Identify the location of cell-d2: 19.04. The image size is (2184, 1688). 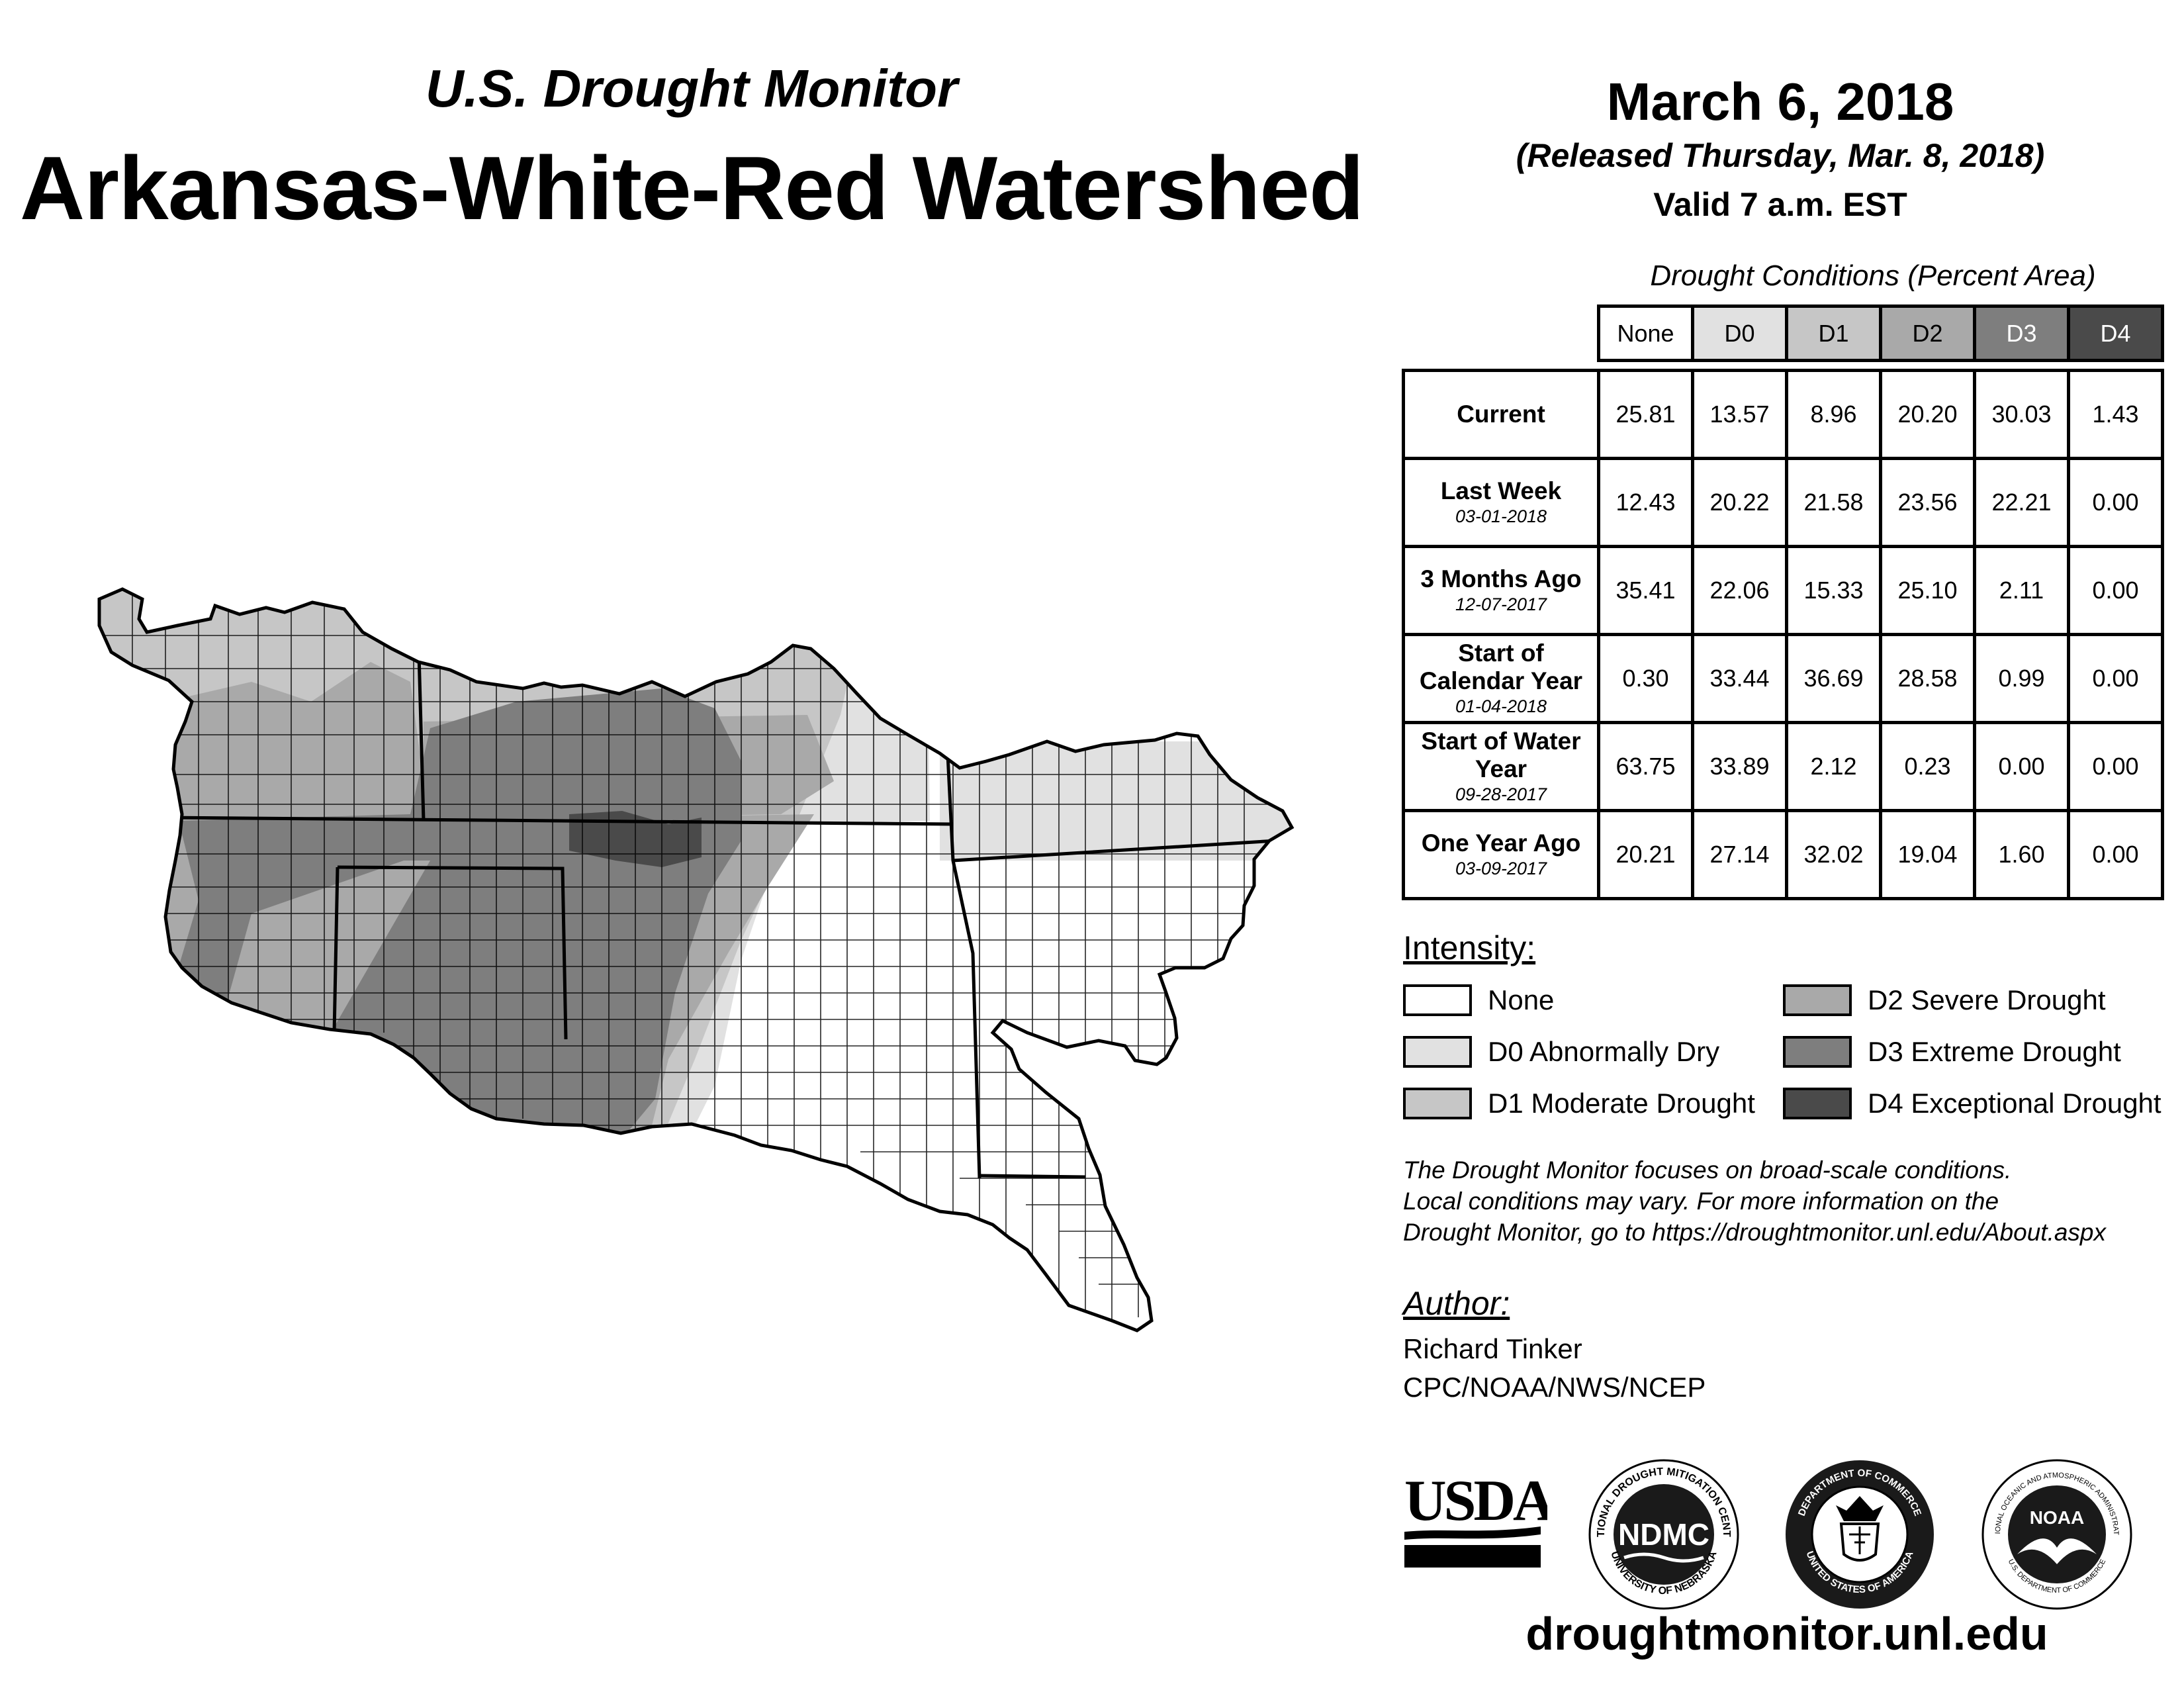
(1928, 854).